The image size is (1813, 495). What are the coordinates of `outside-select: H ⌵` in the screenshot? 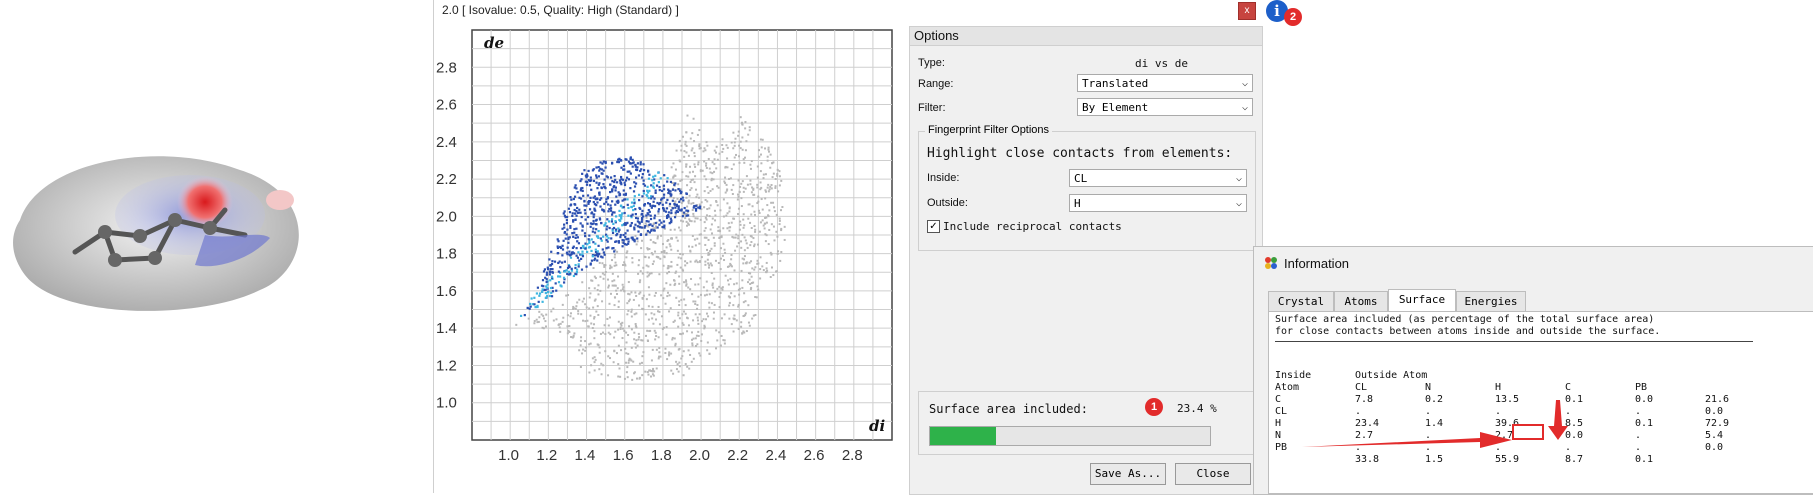 It's located at (1158, 203).